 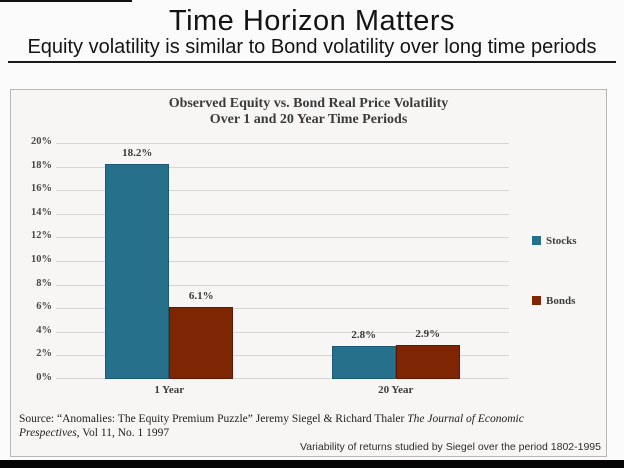 What do you see at coordinates (363, 362) in the screenshot?
I see `bar-stocks-20-year` at bounding box center [363, 362].